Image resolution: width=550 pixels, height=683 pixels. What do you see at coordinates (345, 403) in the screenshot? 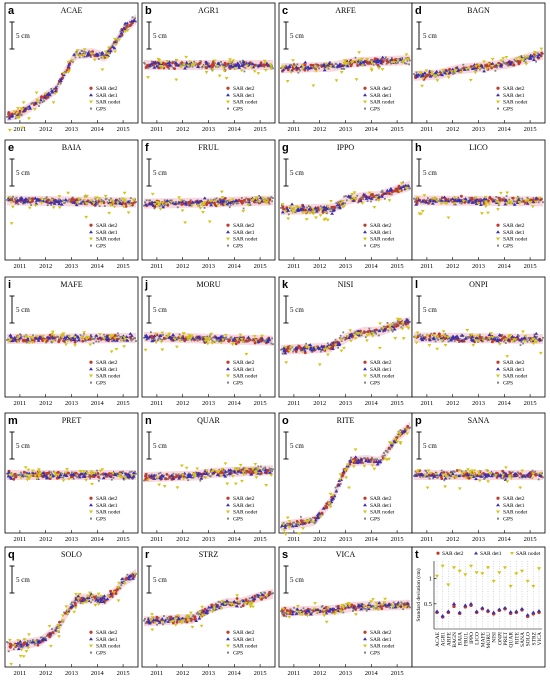
I see `x-tick-label: 2013` at bounding box center [345, 403].